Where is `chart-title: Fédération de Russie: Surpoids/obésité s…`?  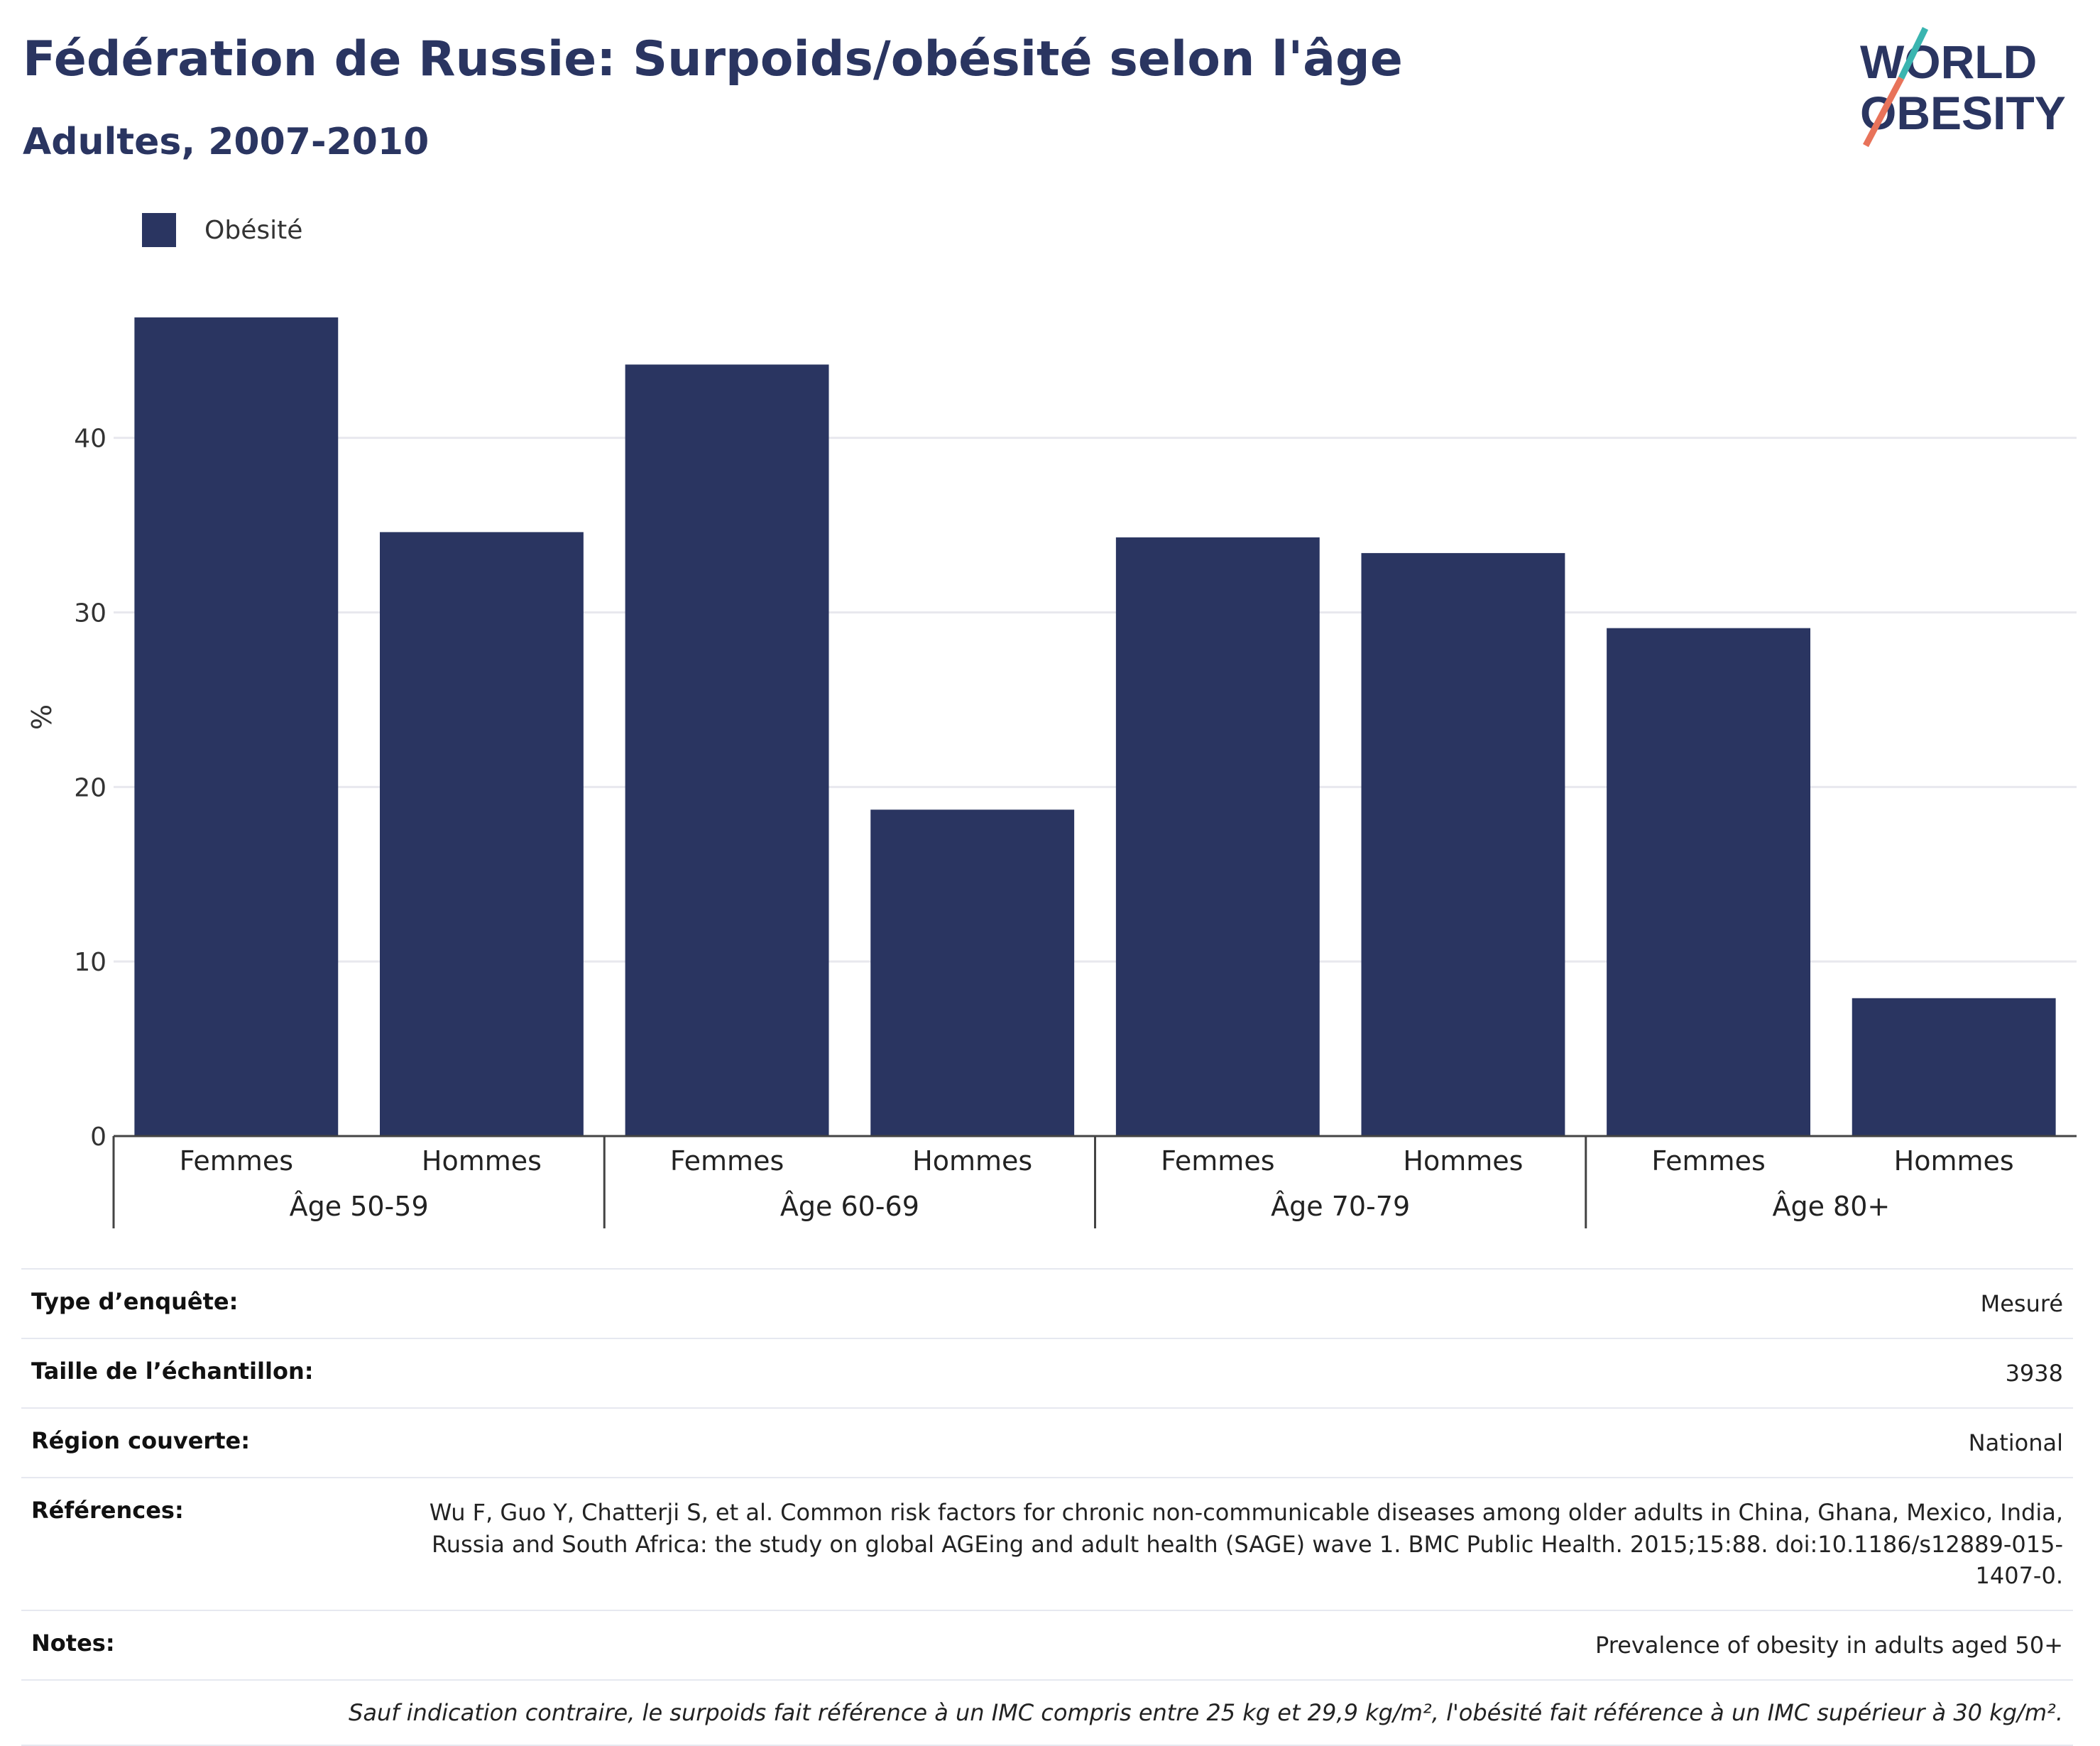 chart-title: Fédération de Russie: Surpoids/obésité s… is located at coordinates (713, 59).